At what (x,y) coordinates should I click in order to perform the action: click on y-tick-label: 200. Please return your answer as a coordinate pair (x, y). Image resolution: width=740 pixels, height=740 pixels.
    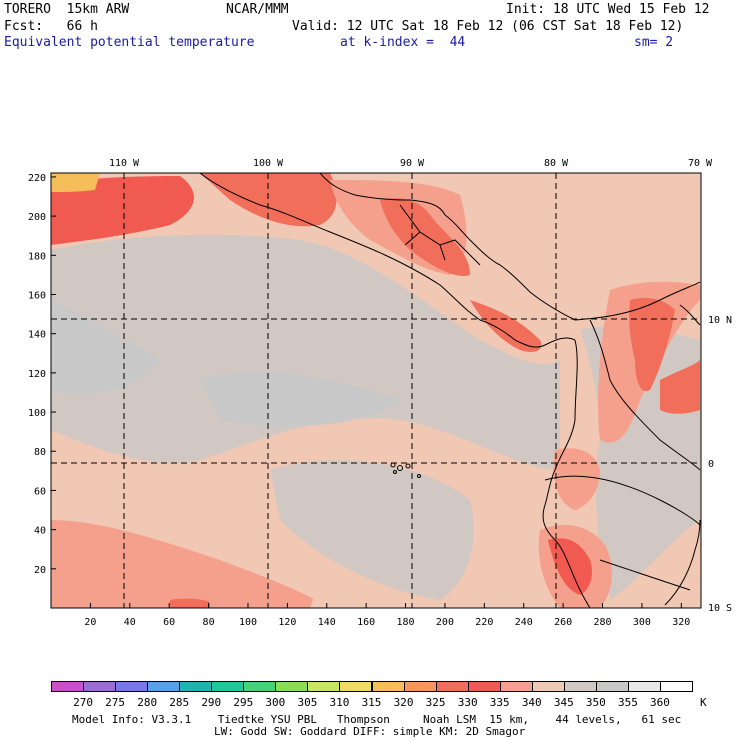
    Looking at the image, I should click on (37, 217).